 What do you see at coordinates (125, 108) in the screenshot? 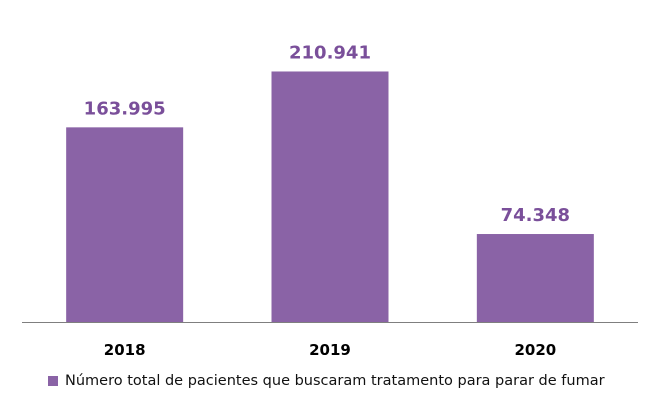
I see `value-label-2018: 163.995` at bounding box center [125, 108].